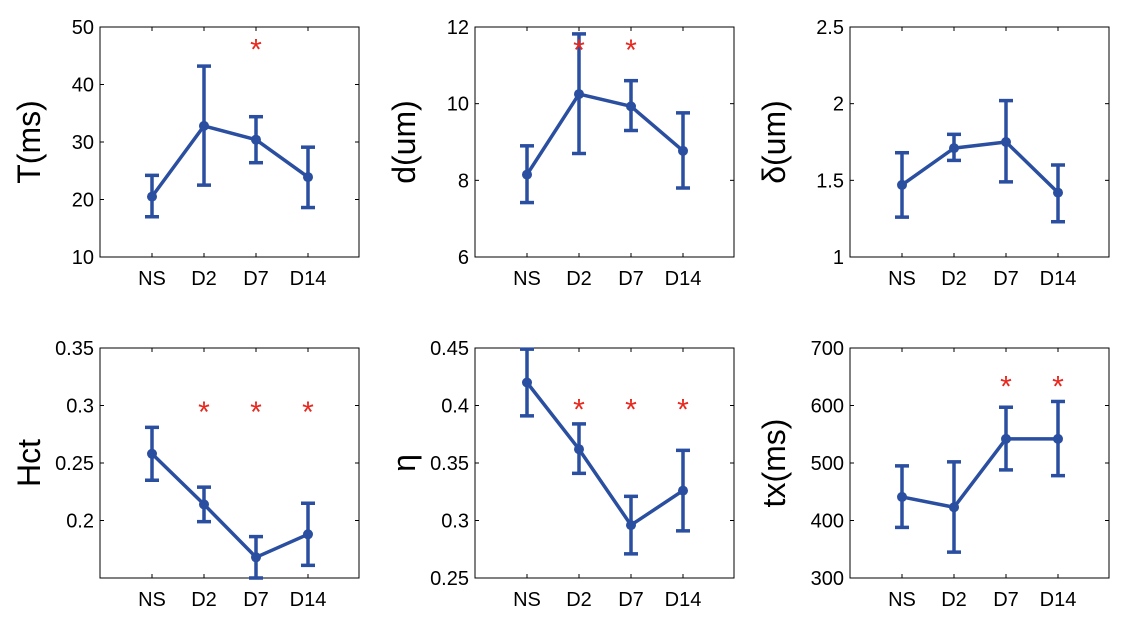  I want to click on y-tick-label: 1, so click(838, 258).